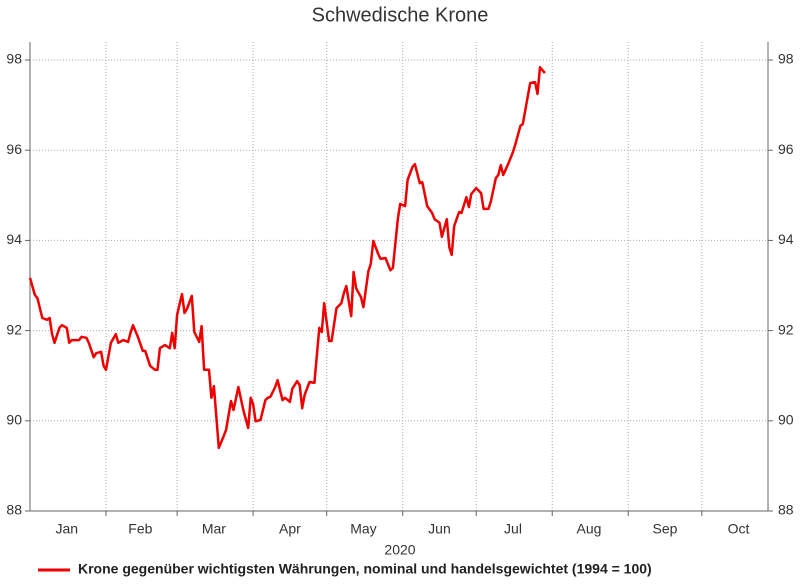 This screenshot has width=803, height=585. I want to click on chart-title: Schwedische Krone, so click(400, 15).